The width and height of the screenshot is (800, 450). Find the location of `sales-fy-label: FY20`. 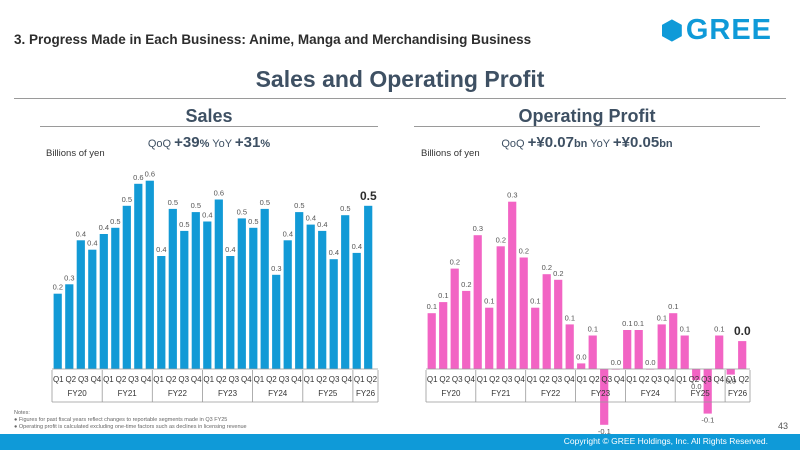

sales-fy-label: FY20 is located at coordinates (78, 393).